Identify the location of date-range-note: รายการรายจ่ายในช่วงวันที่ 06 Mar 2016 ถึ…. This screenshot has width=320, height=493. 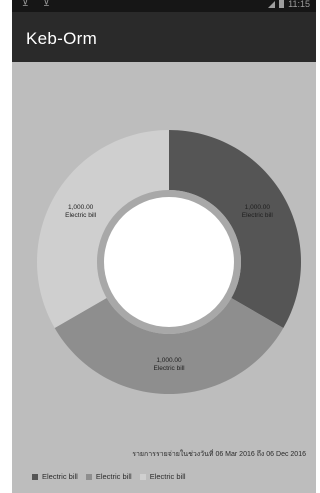
(219, 454).